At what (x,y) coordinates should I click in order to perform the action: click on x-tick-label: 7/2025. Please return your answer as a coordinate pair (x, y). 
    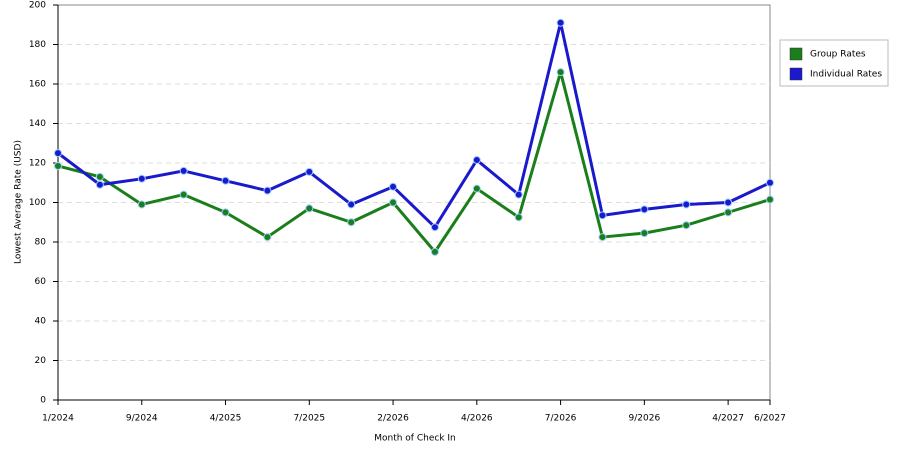
    Looking at the image, I should click on (309, 419).